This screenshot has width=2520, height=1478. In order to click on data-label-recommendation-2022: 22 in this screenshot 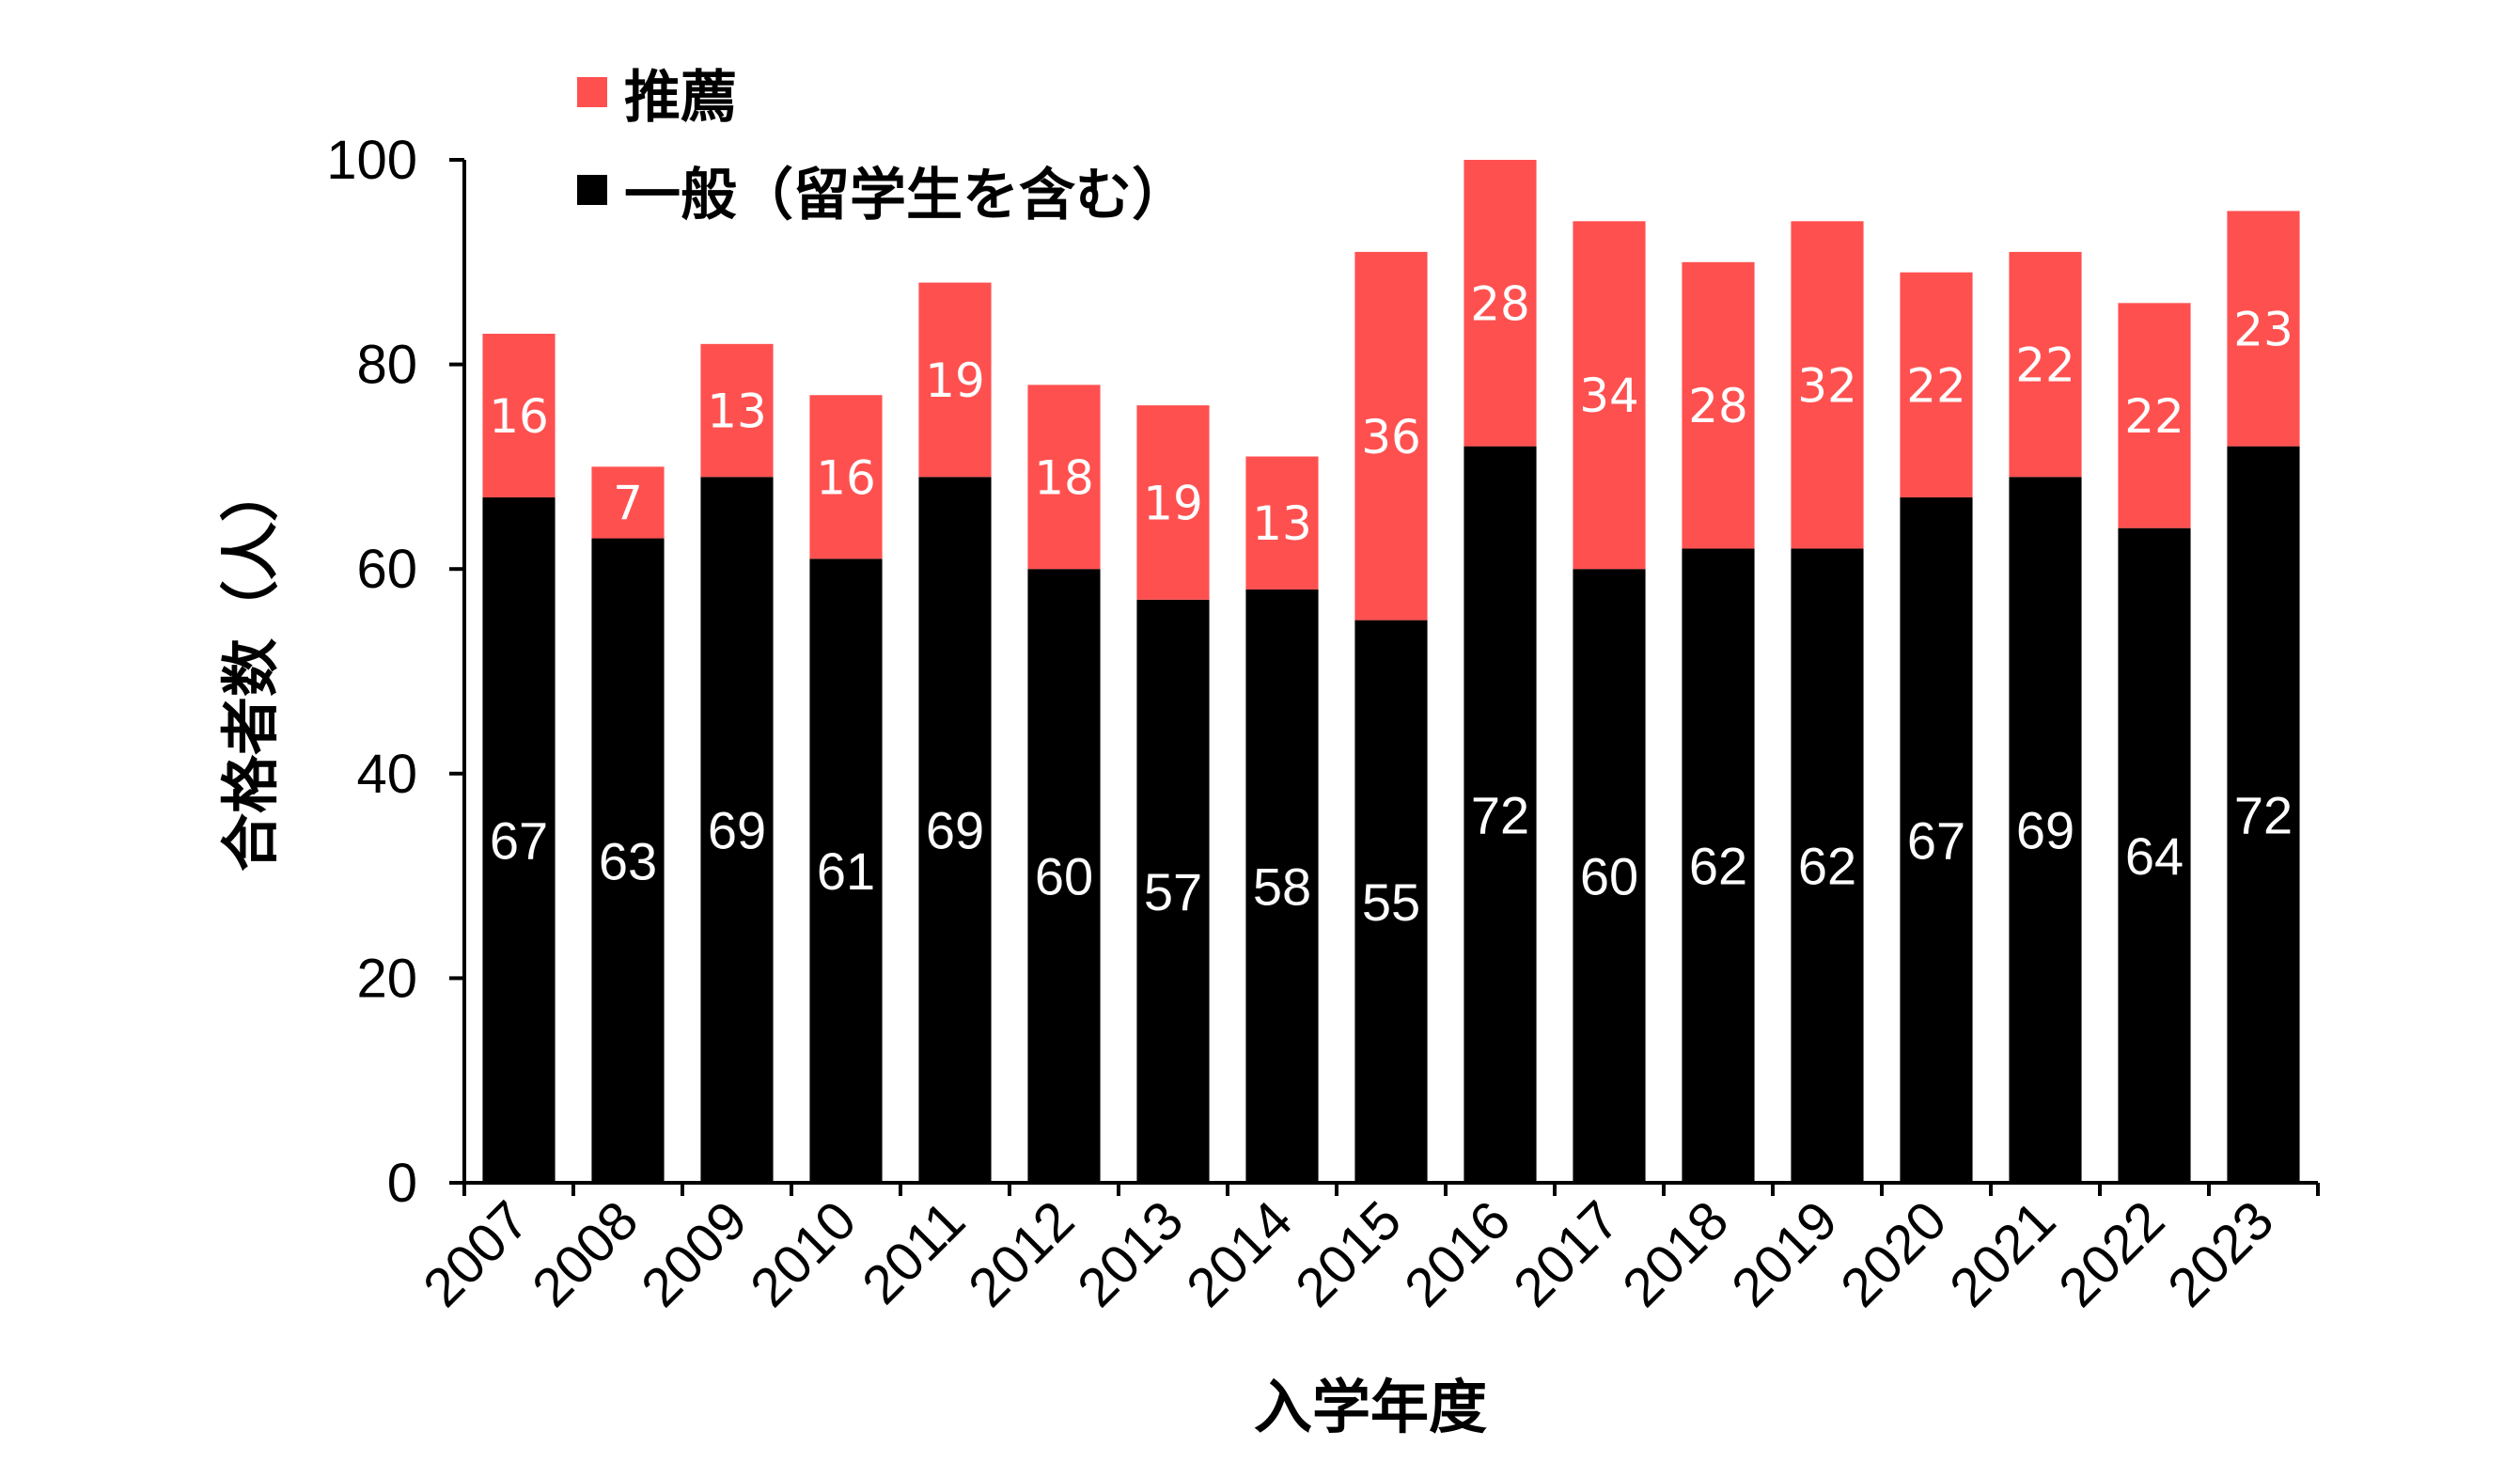, I will do `click(2154, 417)`.